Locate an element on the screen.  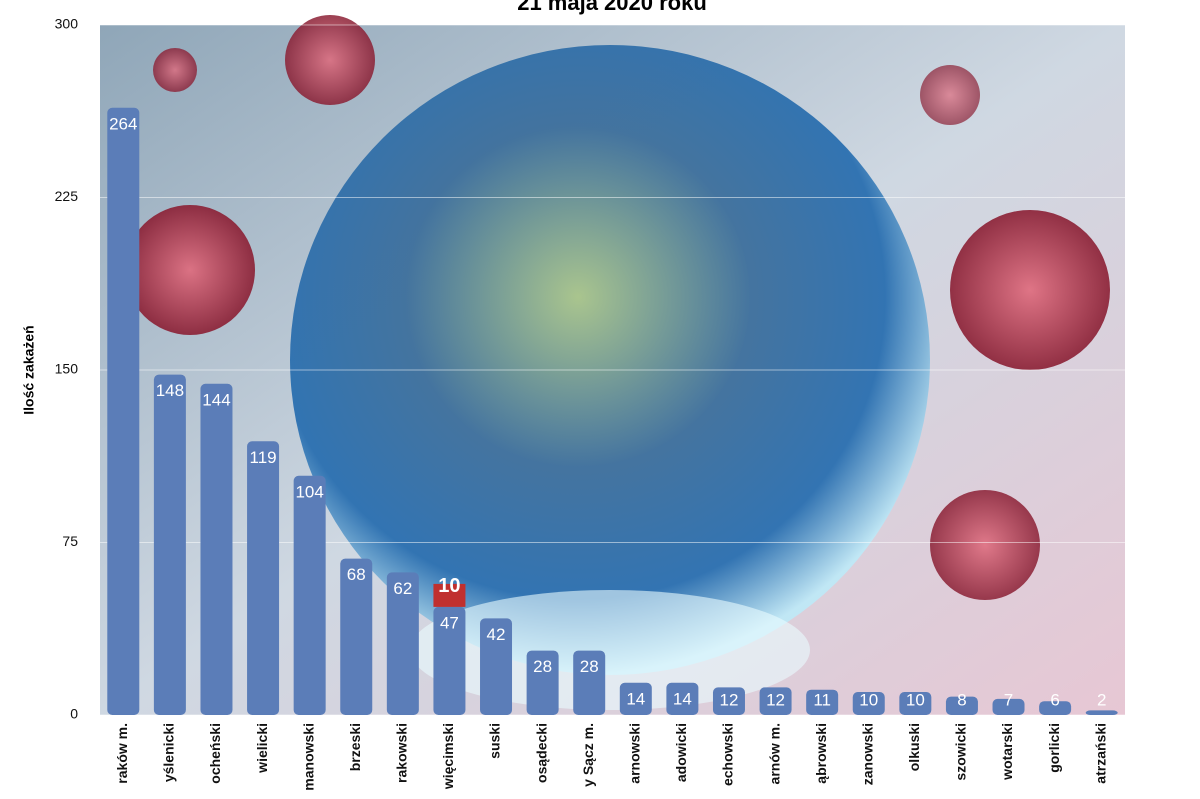
value-label: 11 is located at coordinates (822, 699).